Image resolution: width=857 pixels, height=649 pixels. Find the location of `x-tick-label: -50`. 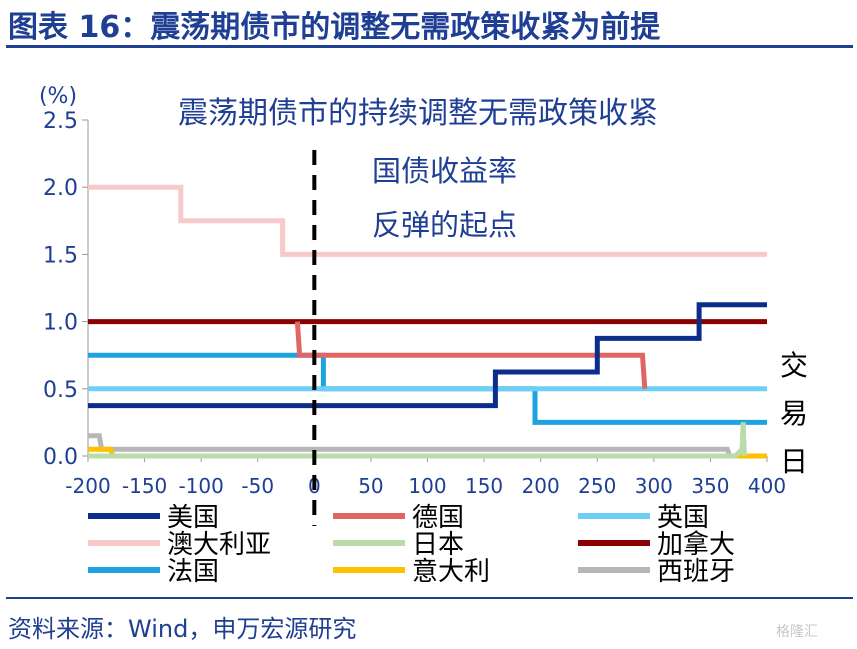

x-tick-label: -50 is located at coordinates (257, 486).